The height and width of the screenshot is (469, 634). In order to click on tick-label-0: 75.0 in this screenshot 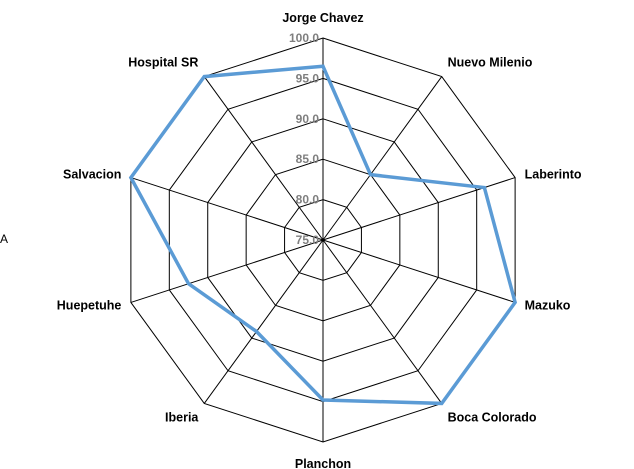, I will do `click(308, 240)`.